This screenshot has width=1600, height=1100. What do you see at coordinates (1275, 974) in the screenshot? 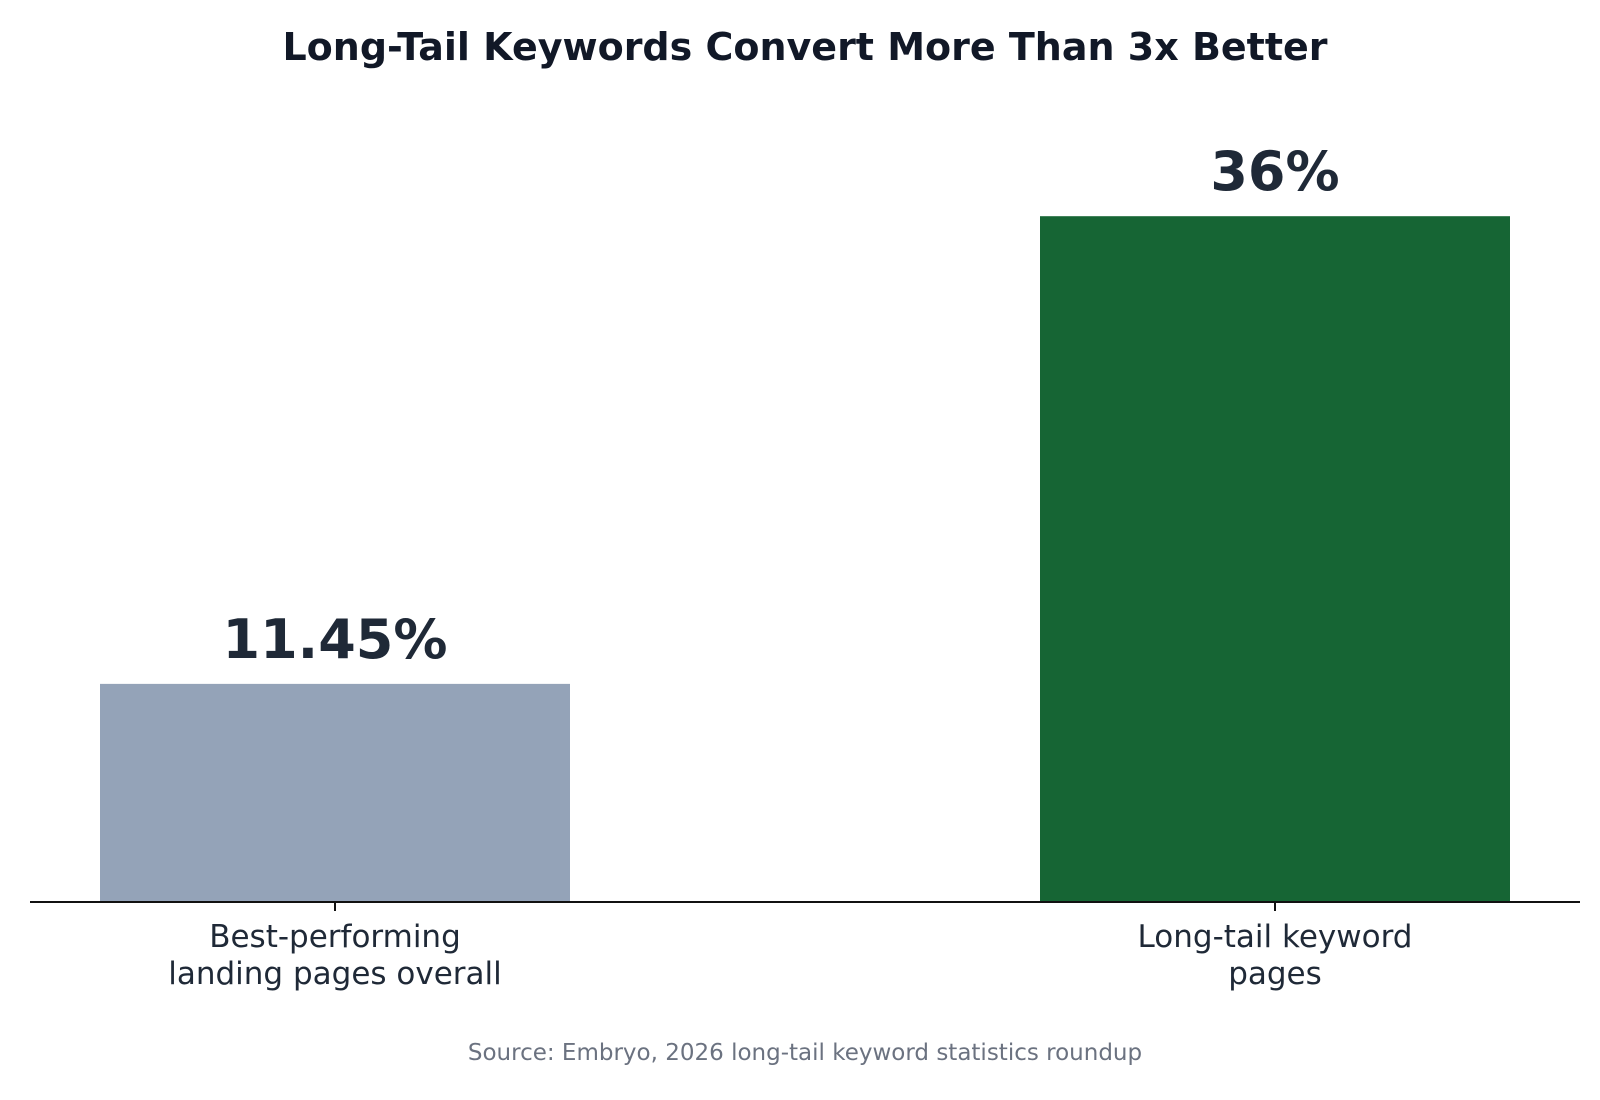
I see `x-tick-label-line: pages` at bounding box center [1275, 974].